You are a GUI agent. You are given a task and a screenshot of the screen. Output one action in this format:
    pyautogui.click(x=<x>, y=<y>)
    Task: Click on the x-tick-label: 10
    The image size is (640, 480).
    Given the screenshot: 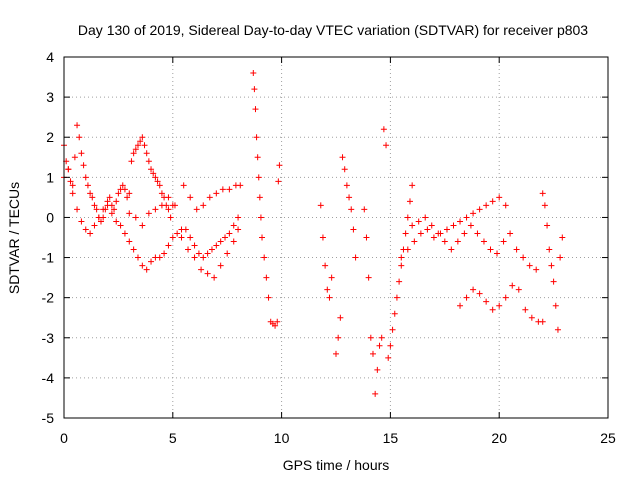 What is the action you would take?
    pyautogui.click(x=282, y=438)
    